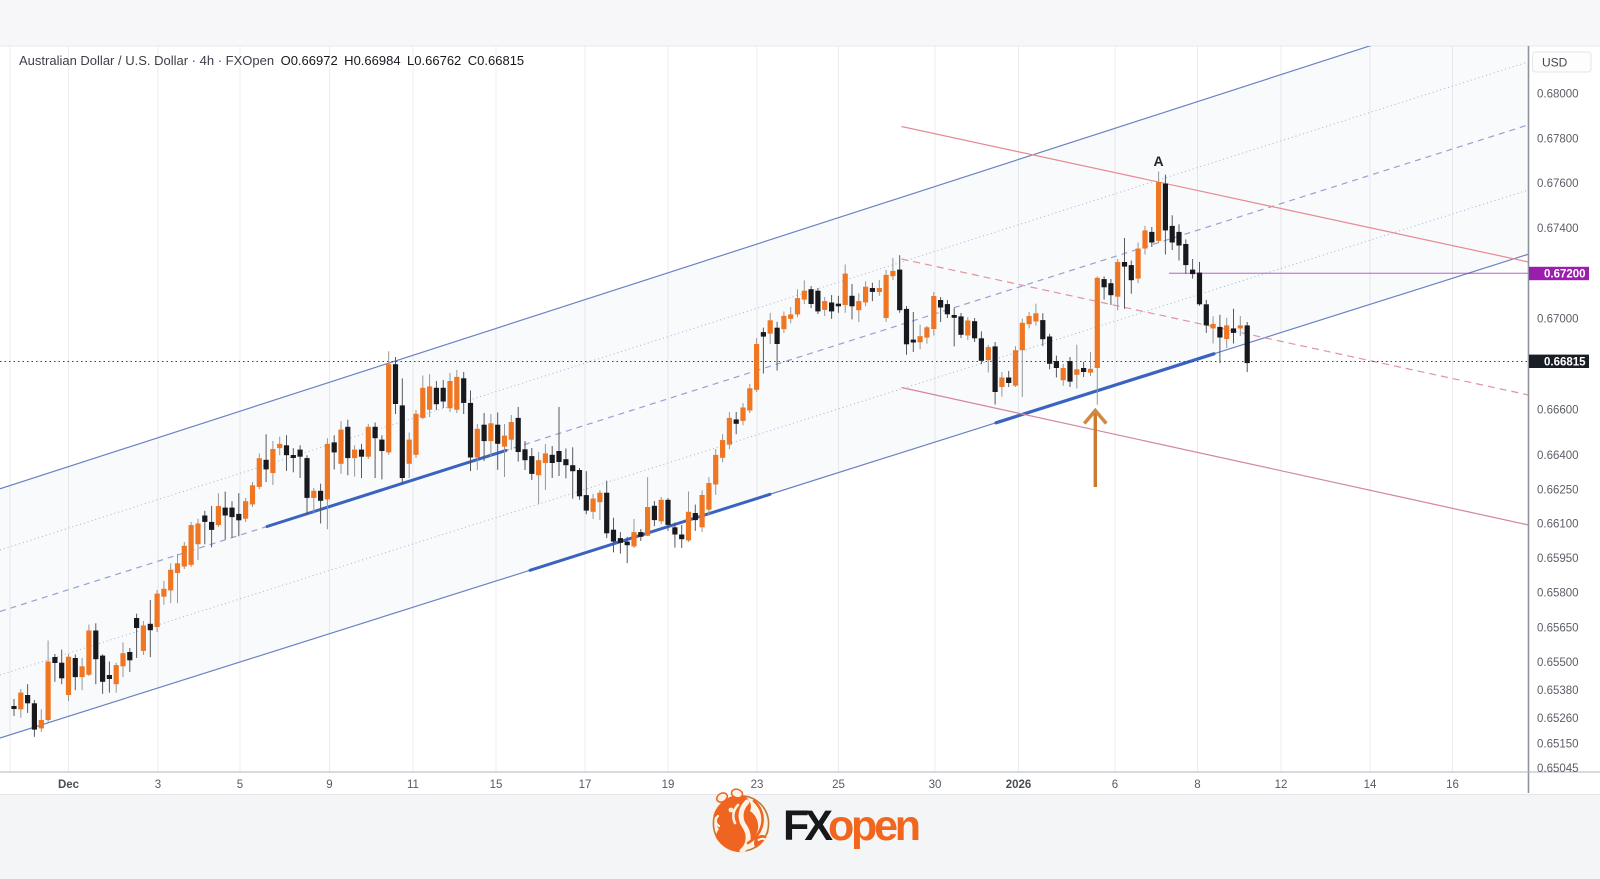 This screenshot has width=1600, height=879. Describe the element at coordinates (1558, 95) in the screenshot. I see `svg-text: 0.68000` at that location.